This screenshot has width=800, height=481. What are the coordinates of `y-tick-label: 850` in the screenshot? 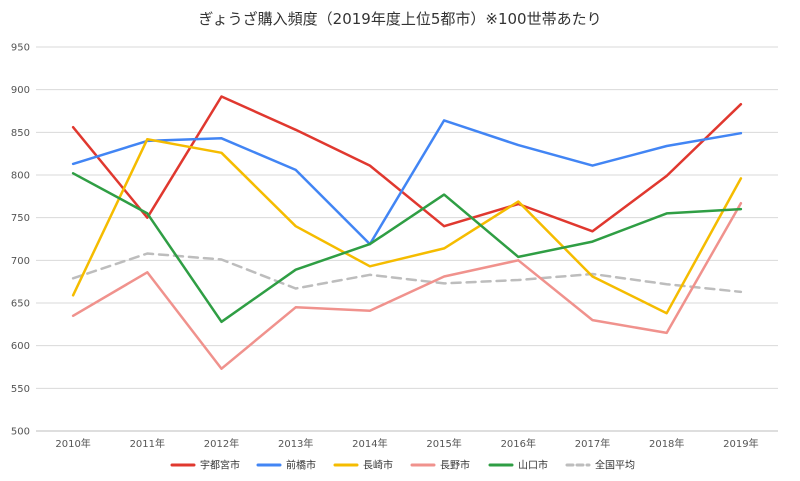 It's located at (20, 133).